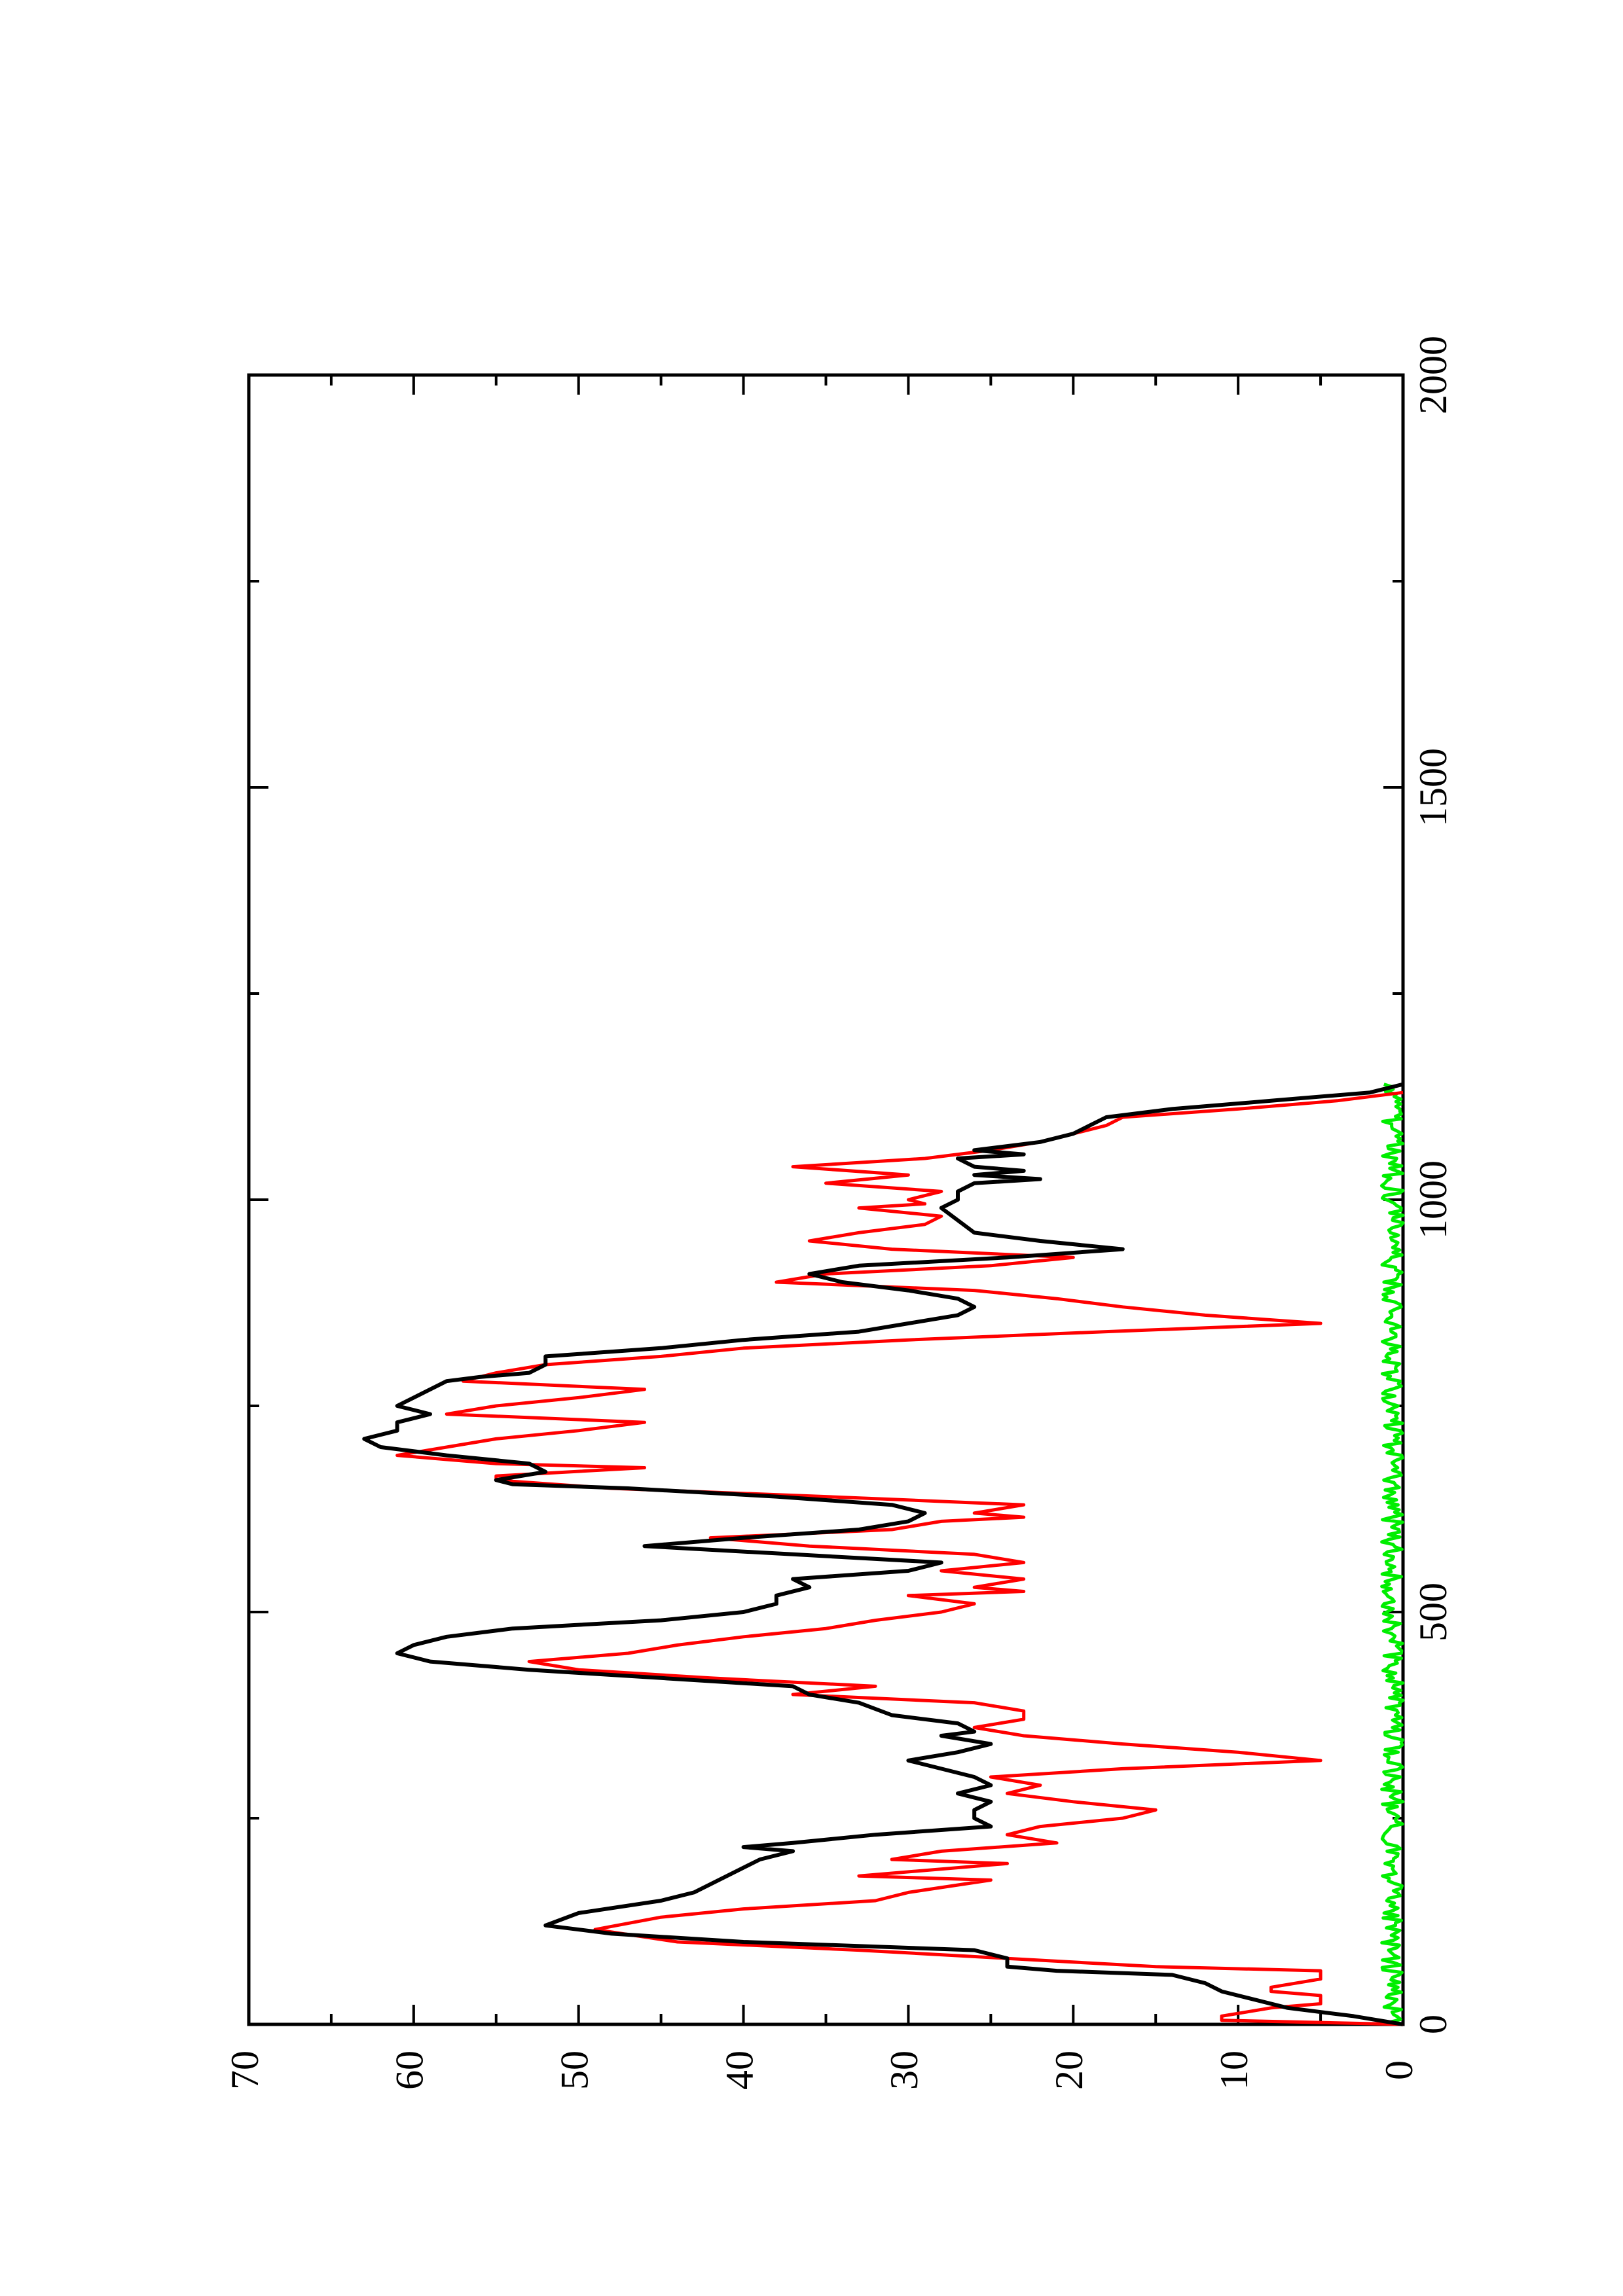 The image size is (1623, 2296). What do you see at coordinates (1433, 1199) in the screenshot?
I see `x-tick-label: 1000` at bounding box center [1433, 1199].